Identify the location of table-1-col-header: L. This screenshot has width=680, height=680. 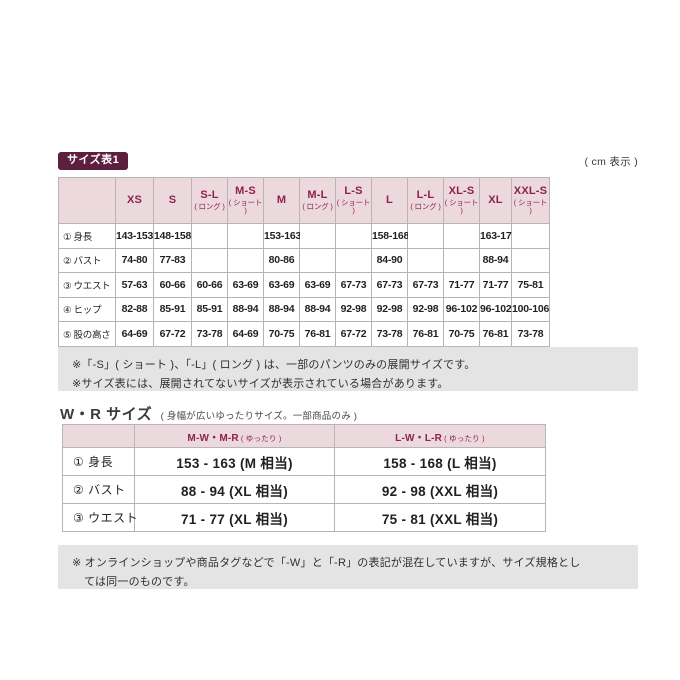
(389, 200).